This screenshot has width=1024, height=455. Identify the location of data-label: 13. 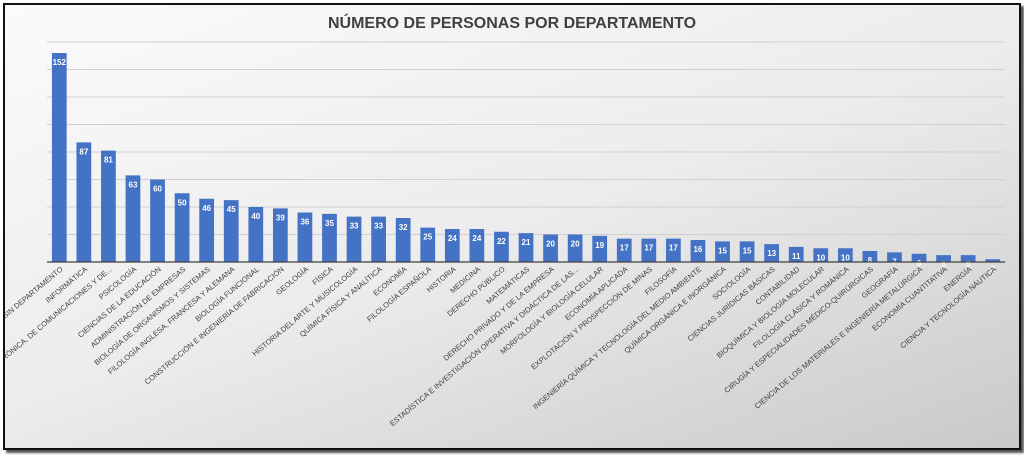
(771, 253).